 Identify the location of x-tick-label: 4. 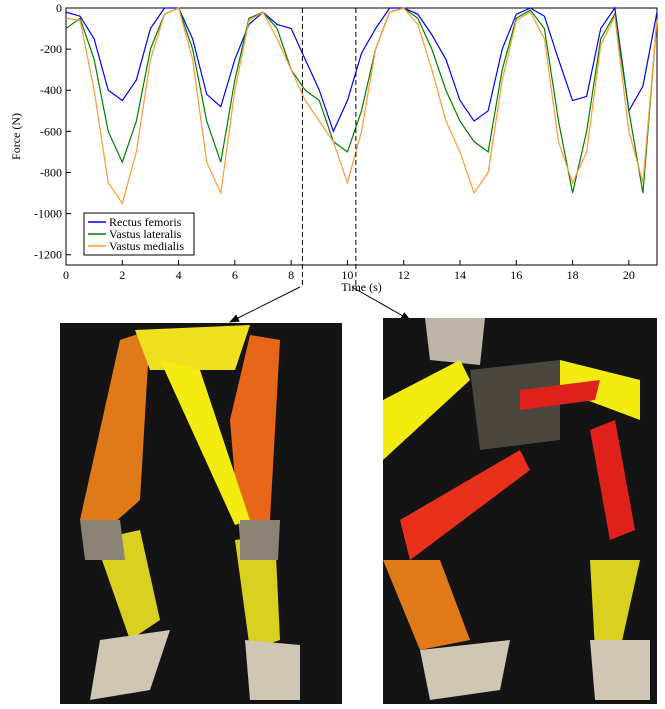
(179, 275).